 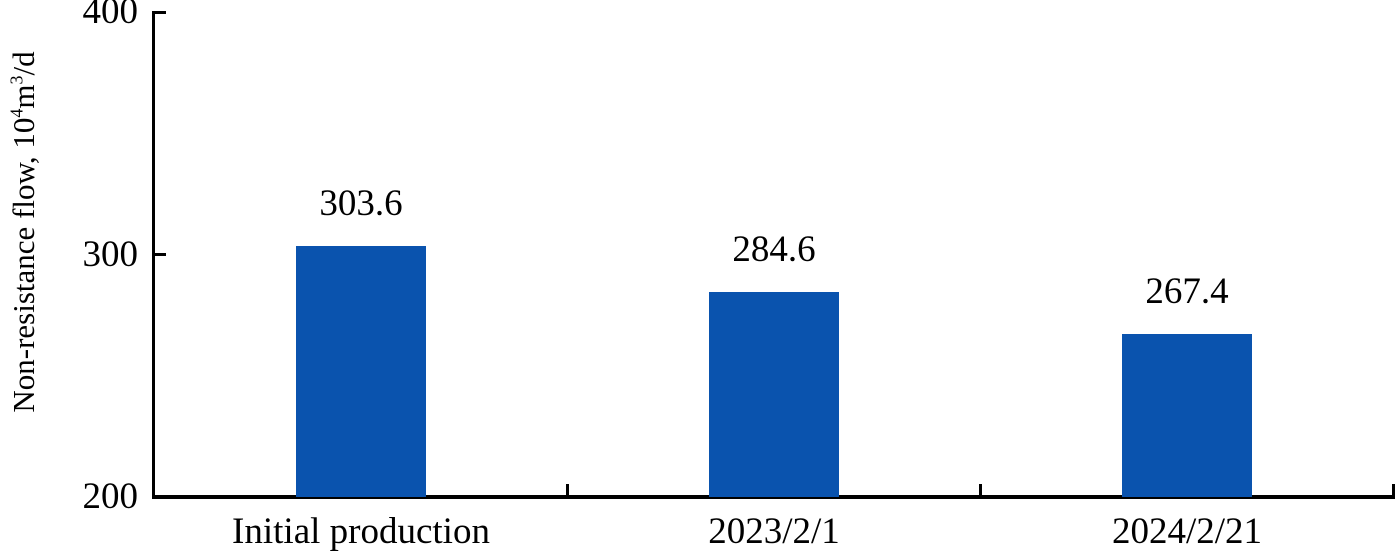 What do you see at coordinates (774, 531) in the screenshot?
I see `x-category-label-2023-2-1: 2023/2/1` at bounding box center [774, 531].